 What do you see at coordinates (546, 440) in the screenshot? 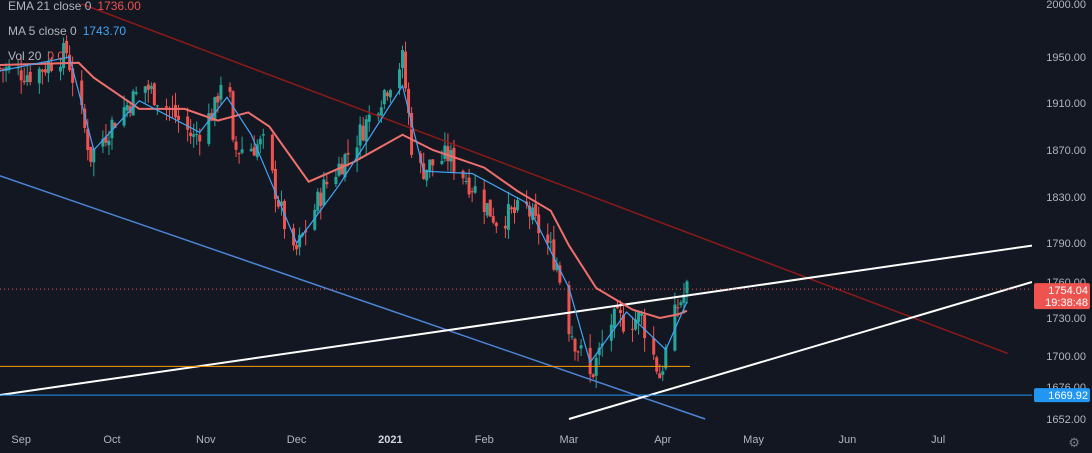
I see `time-axis` at bounding box center [546, 440].